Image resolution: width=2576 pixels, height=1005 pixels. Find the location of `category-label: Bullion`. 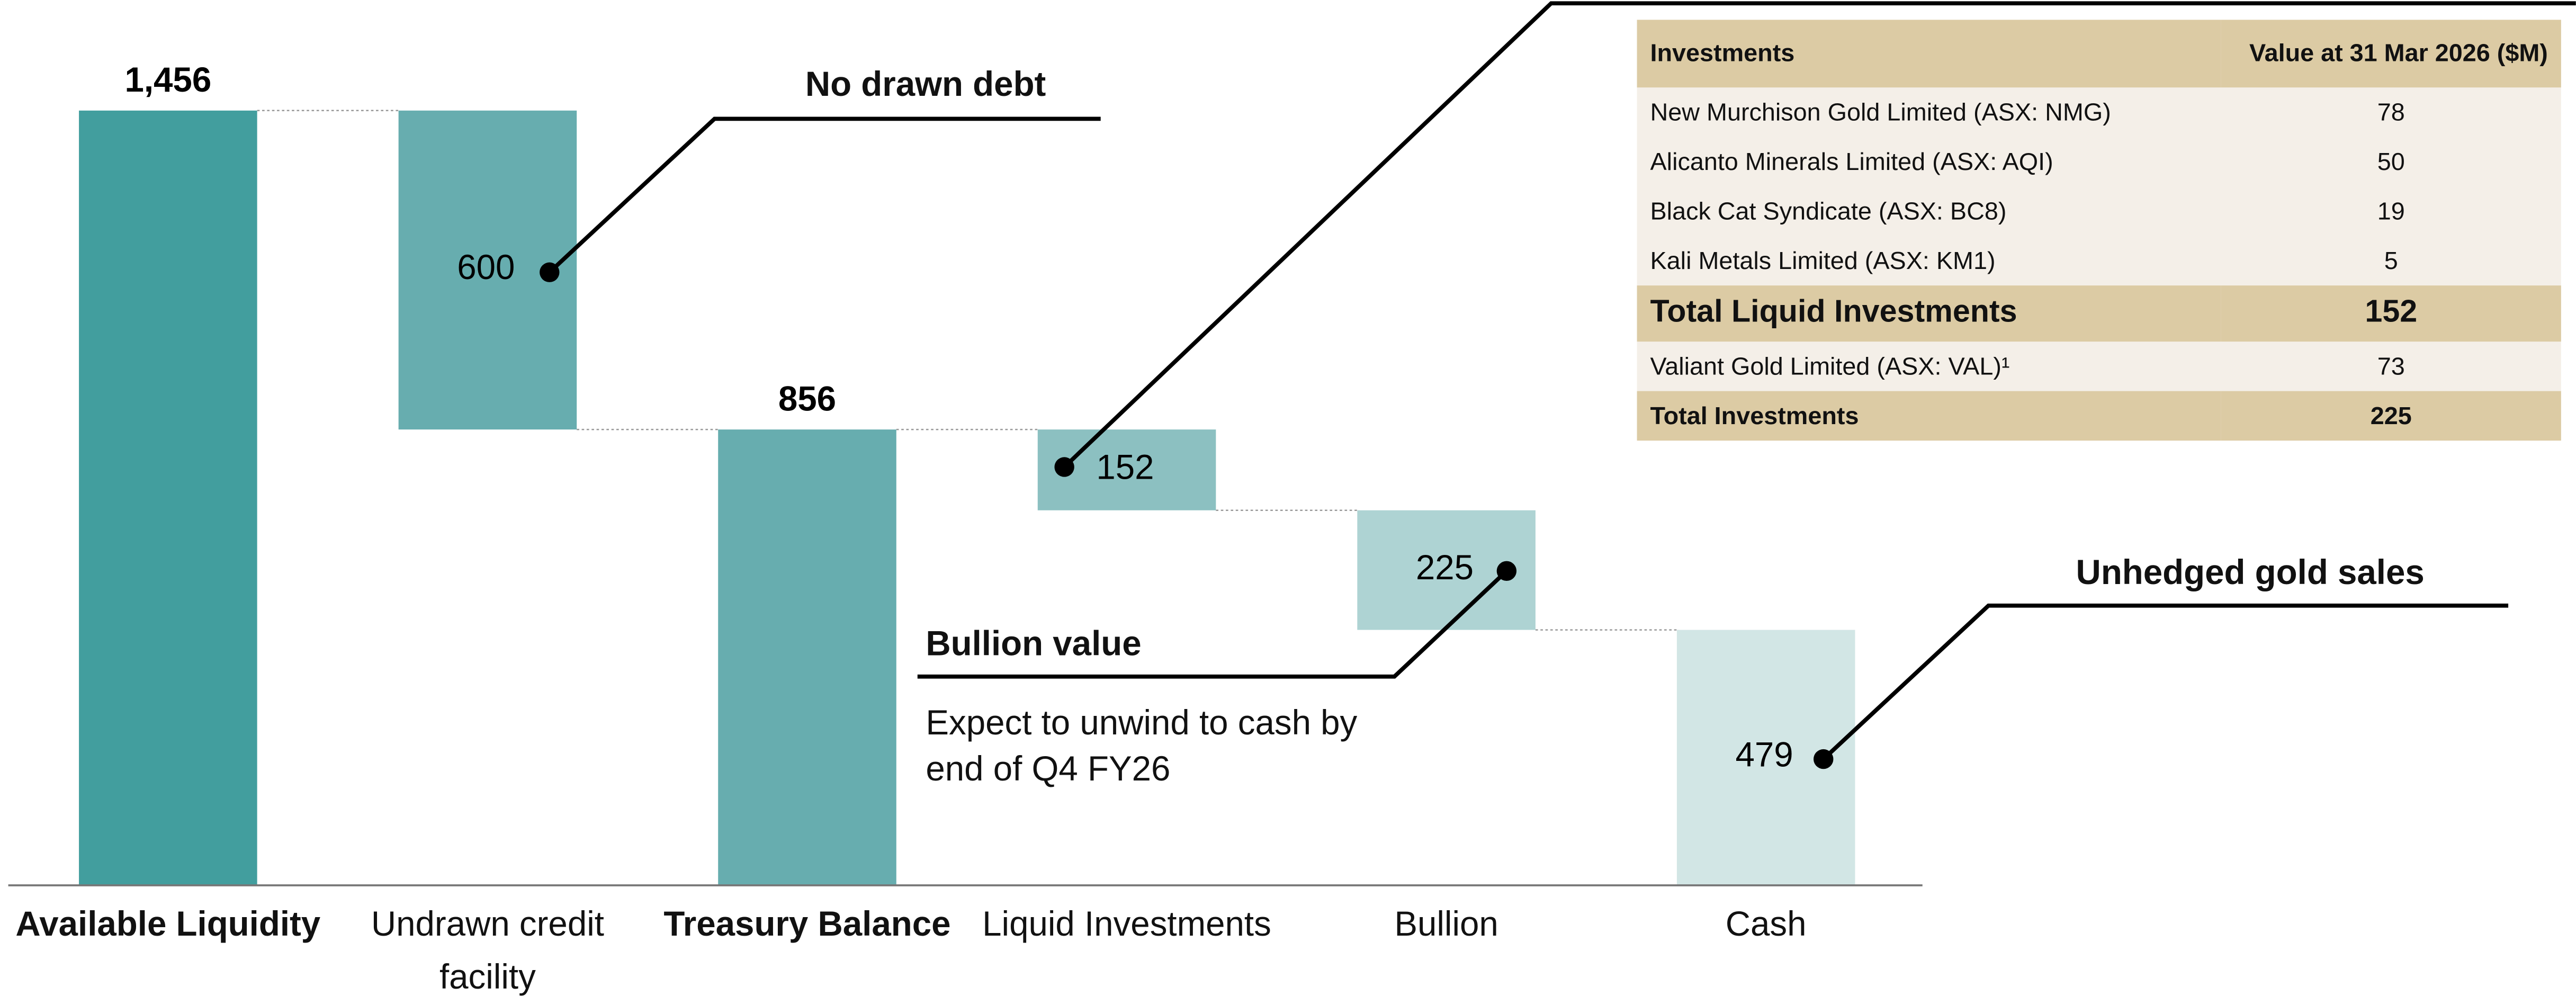

category-label: Bullion is located at coordinates (1446, 924).